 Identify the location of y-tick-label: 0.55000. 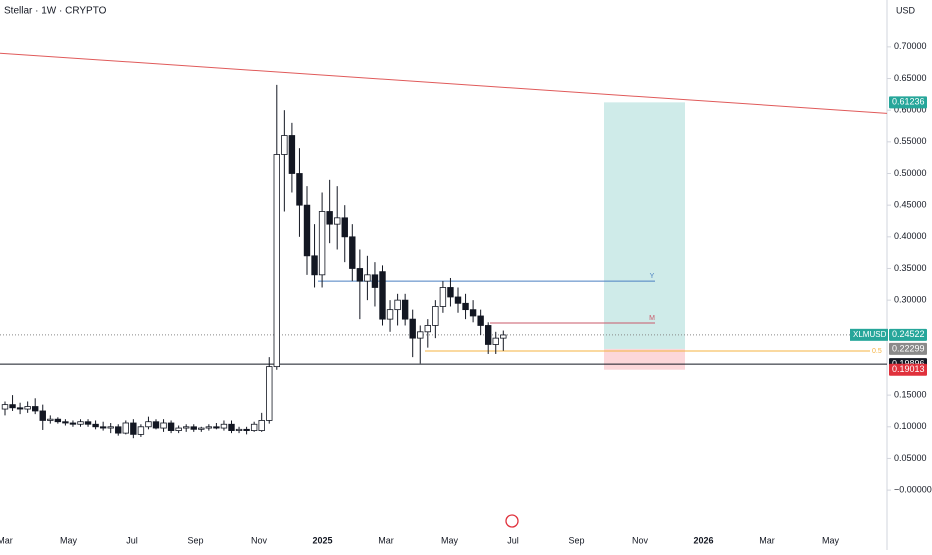
(910, 141).